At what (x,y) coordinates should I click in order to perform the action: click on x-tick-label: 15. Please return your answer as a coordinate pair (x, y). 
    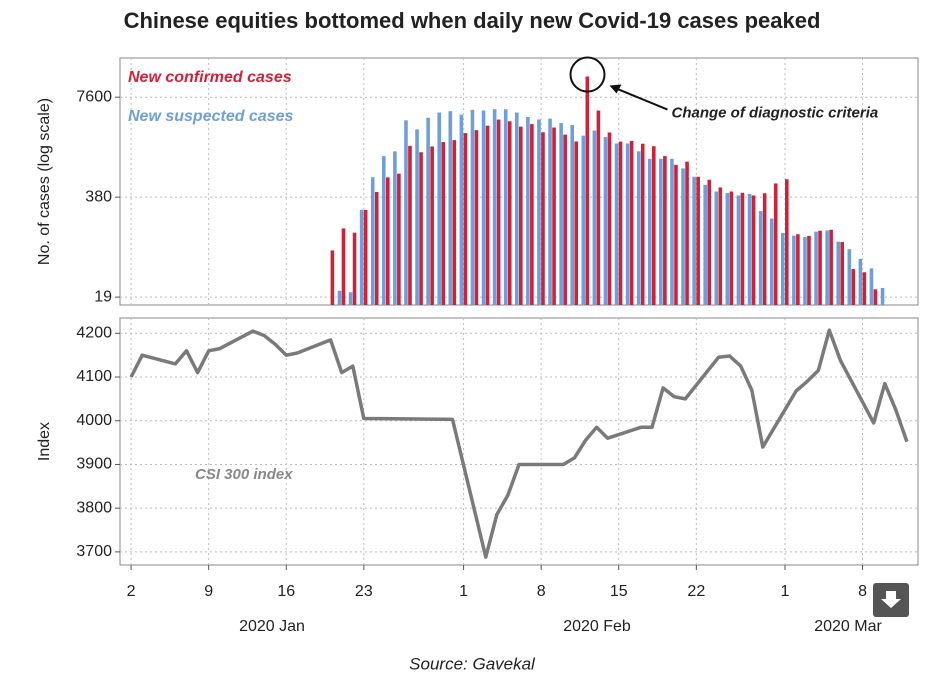
    Looking at the image, I should click on (619, 591).